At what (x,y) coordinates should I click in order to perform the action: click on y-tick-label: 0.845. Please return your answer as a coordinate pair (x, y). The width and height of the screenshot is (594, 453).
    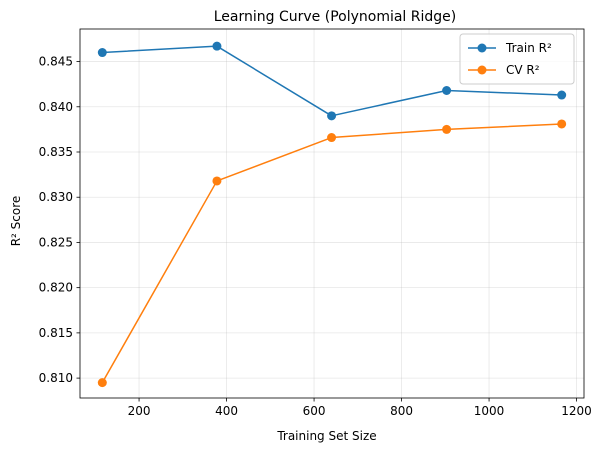
    Looking at the image, I should click on (56, 62).